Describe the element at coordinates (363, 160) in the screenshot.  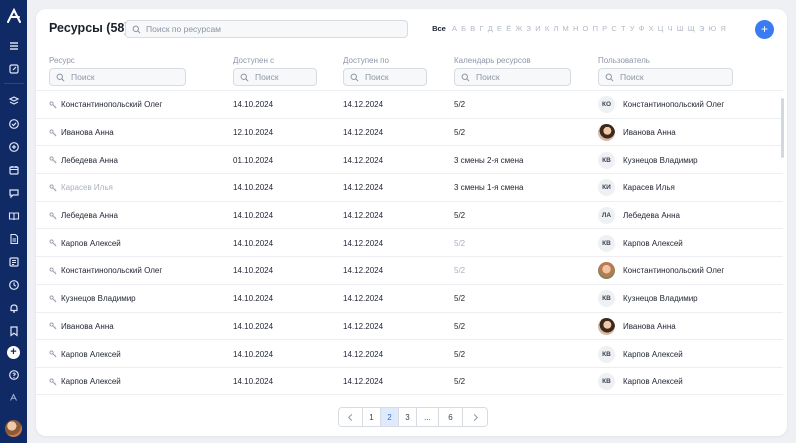
I see `available-to: 14.12.2024` at that location.